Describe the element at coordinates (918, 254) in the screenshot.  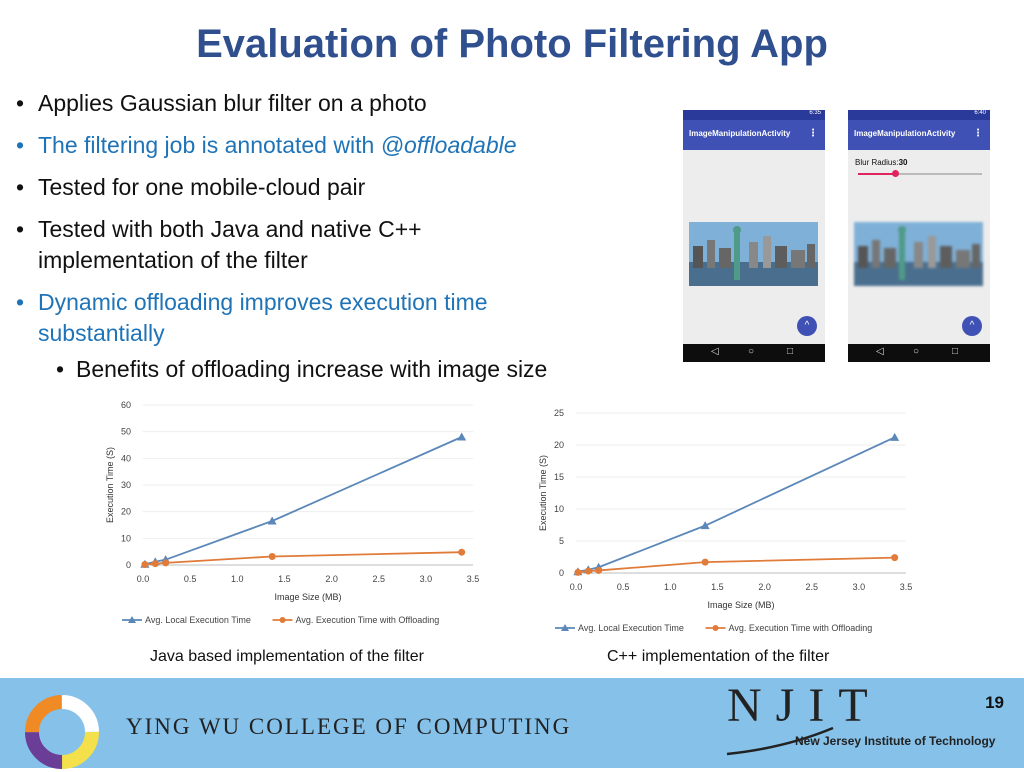
I see `blurred-city-photo` at that location.